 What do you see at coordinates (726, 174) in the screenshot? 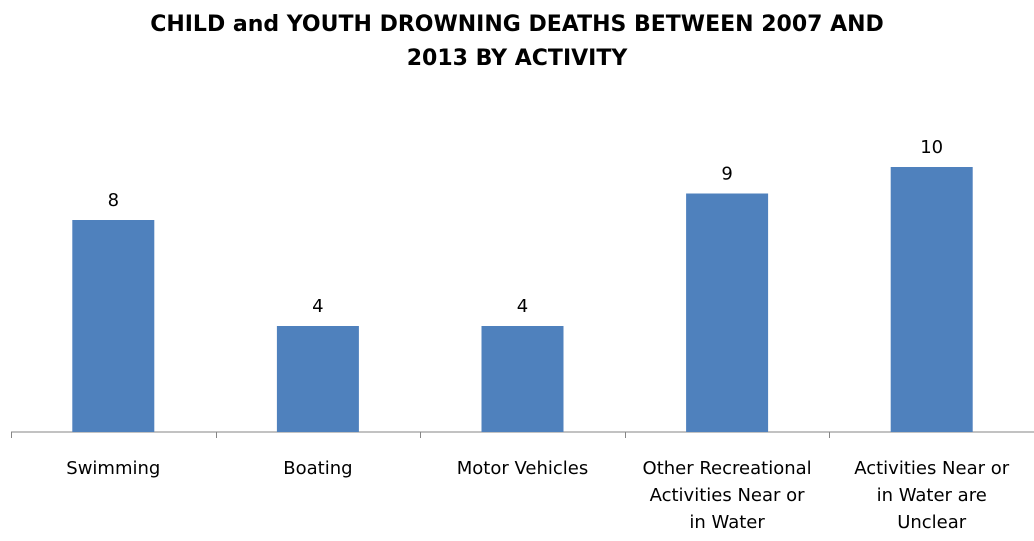
I see `data-label: 9` at bounding box center [726, 174].